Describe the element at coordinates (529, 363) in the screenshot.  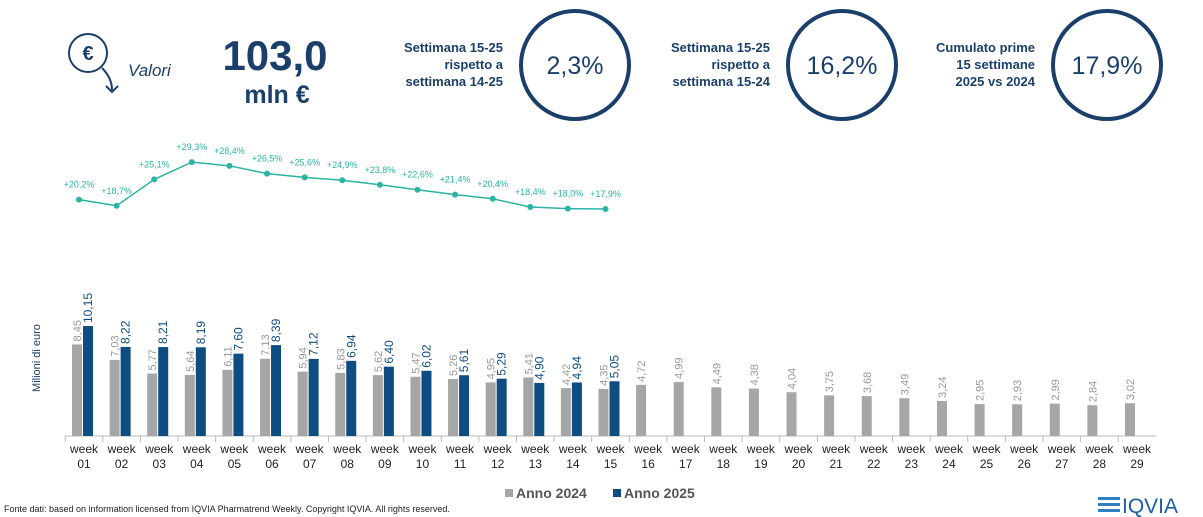
I see `value-label: 5,41` at that location.